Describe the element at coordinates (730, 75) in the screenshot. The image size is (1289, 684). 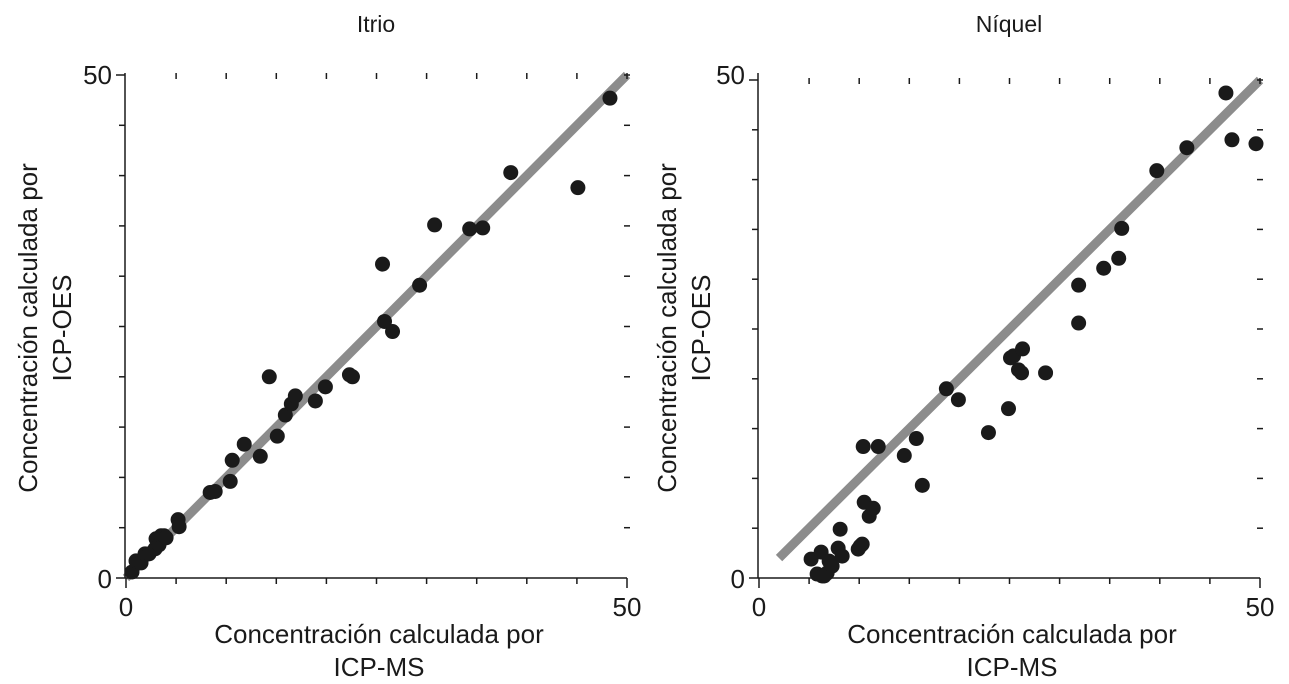
I see `niquel-y-tick-50: 50` at that location.